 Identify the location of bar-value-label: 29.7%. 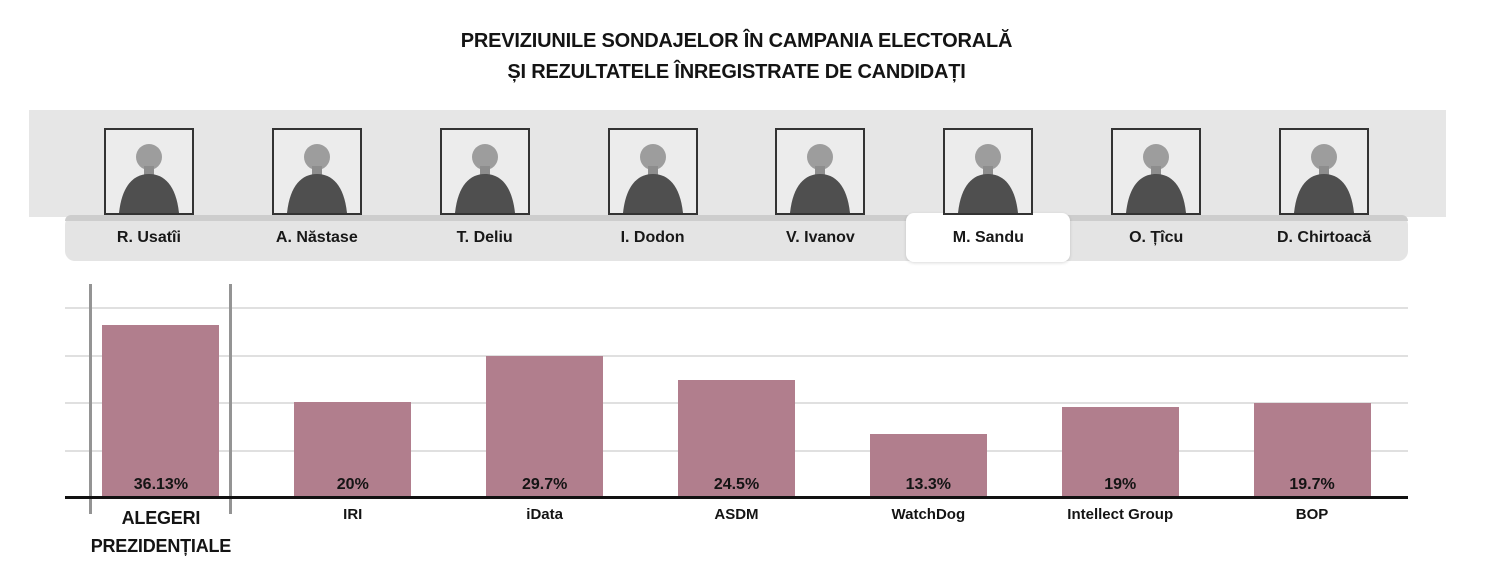
(544, 484).